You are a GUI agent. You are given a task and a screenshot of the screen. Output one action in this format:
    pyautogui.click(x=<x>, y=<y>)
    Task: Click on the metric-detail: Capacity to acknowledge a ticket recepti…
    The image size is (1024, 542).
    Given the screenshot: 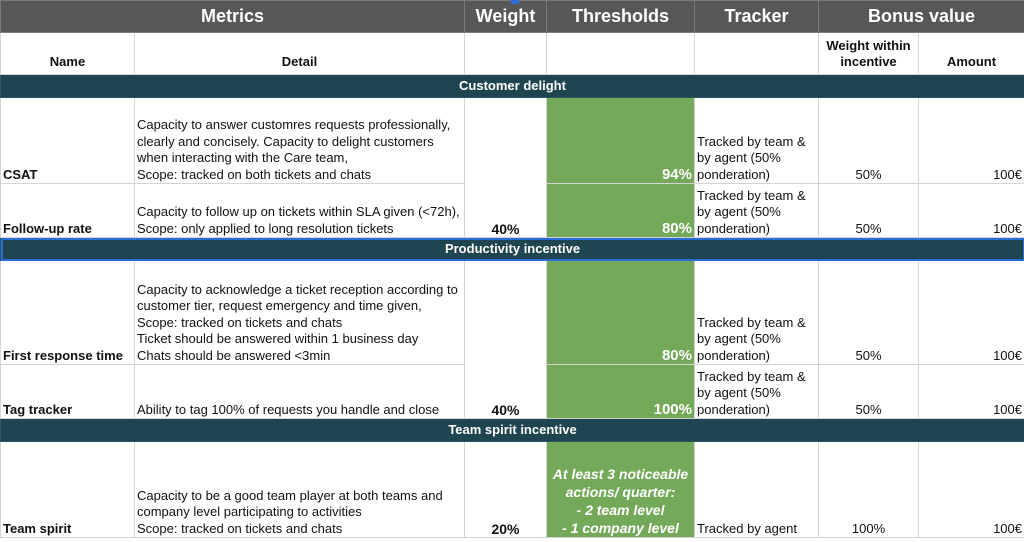 What is the action you would take?
    pyautogui.click(x=299, y=312)
    